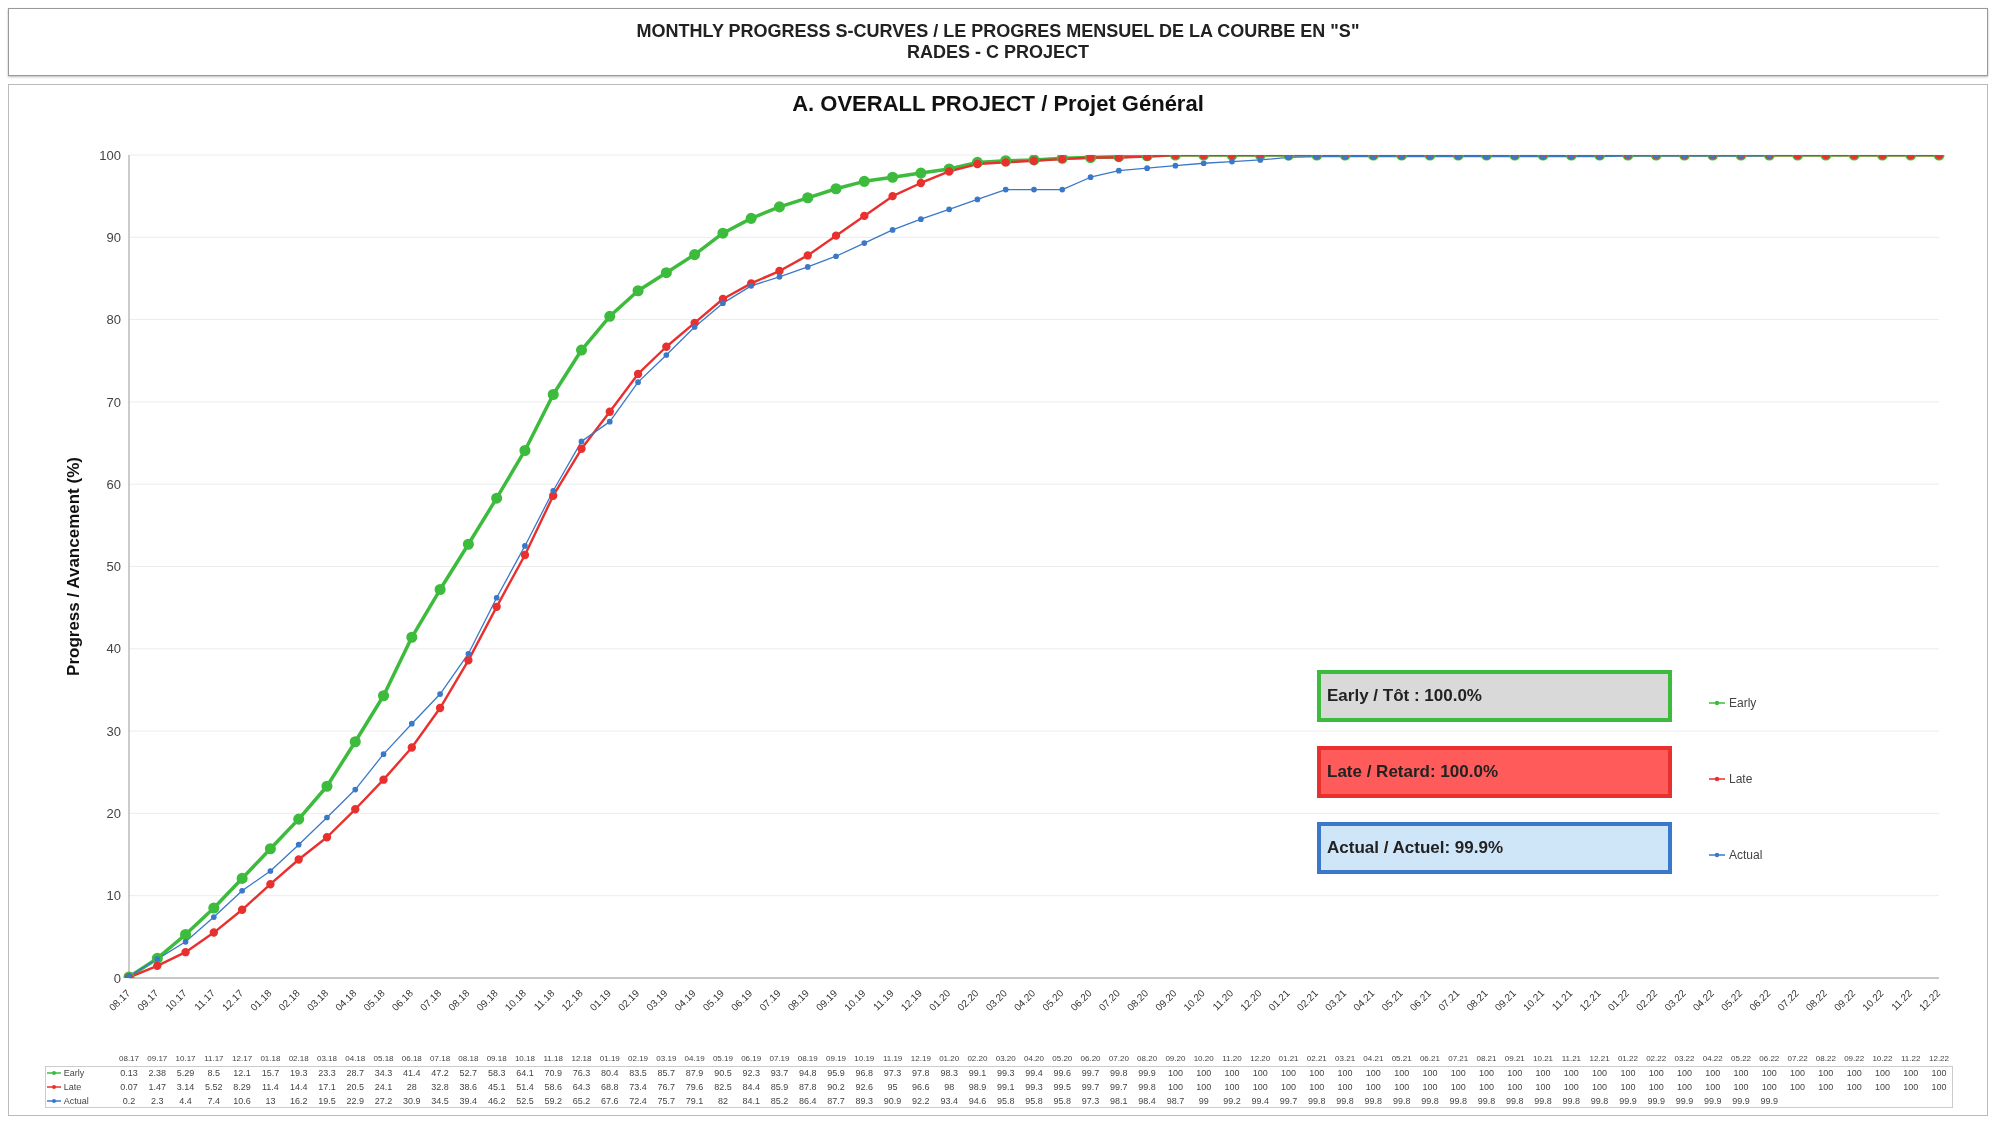 The image size is (1997, 1123). What do you see at coordinates (113, 814) in the screenshot?
I see `y-tick-label: 20` at bounding box center [113, 814].